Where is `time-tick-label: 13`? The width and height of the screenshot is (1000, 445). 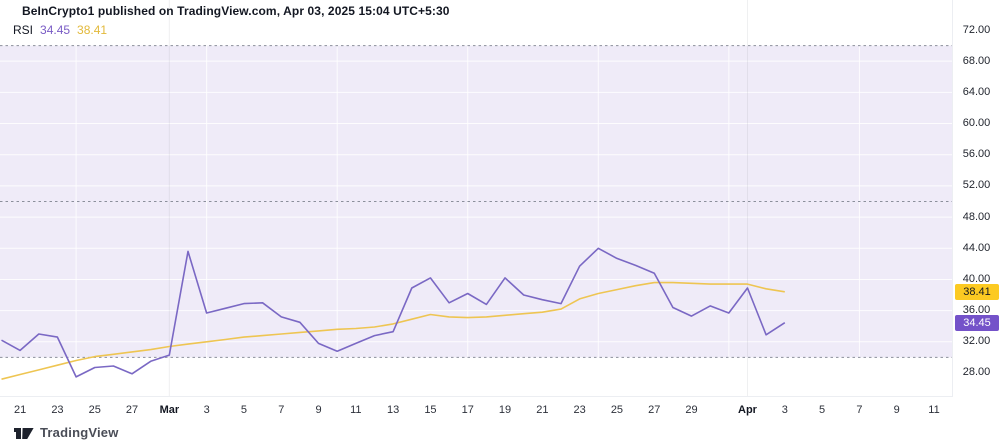
time-tick-label: 13 is located at coordinates (393, 410).